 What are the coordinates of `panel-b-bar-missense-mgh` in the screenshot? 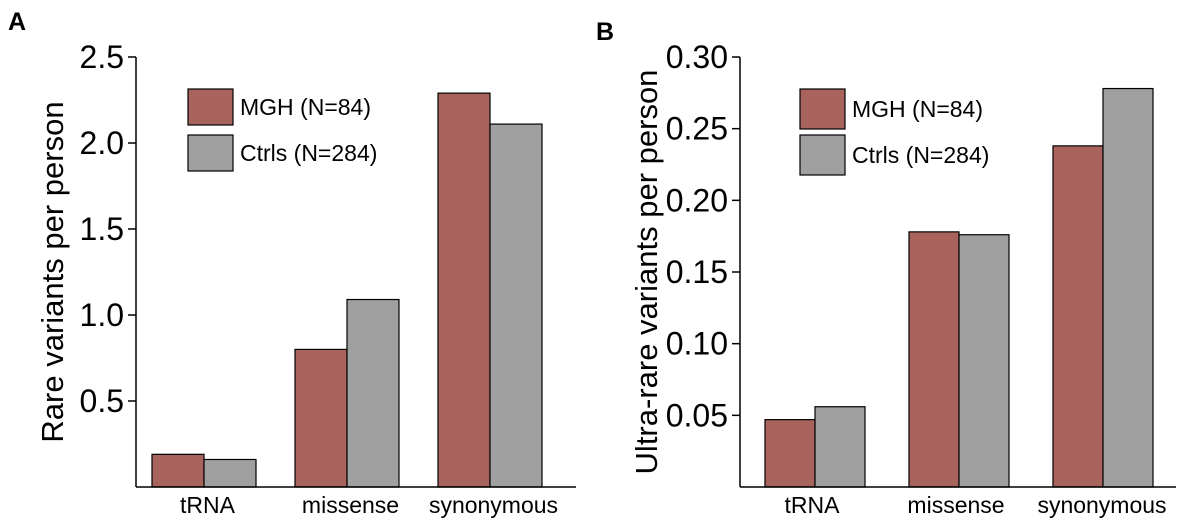 It's located at (934, 359).